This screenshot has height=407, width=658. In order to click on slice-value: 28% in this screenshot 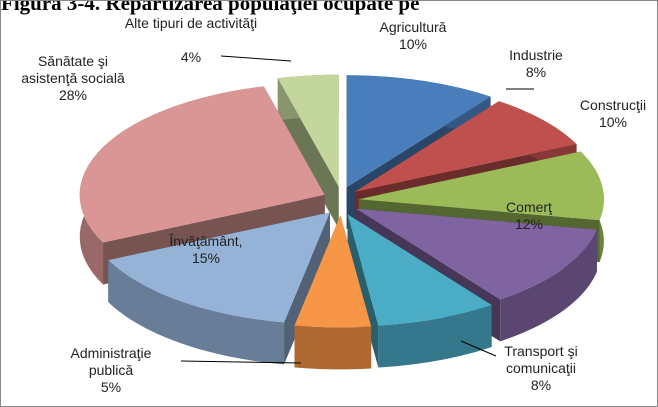, I will do `click(73, 95)`.